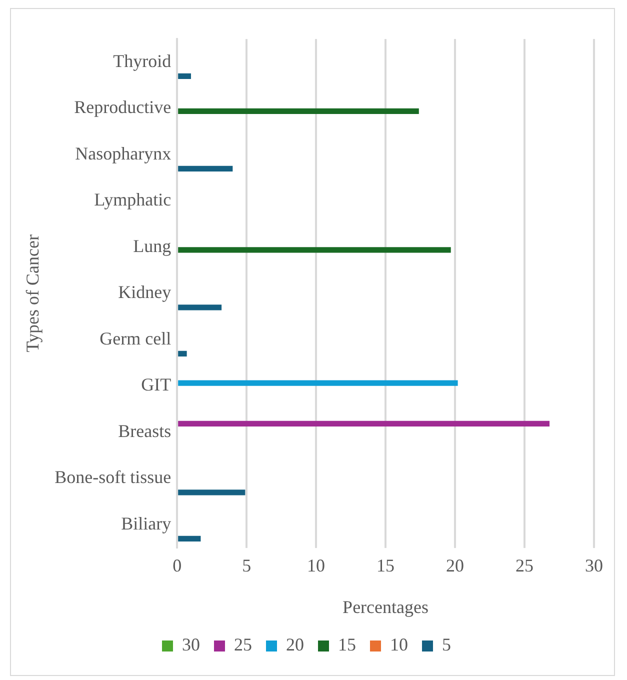  Describe the element at coordinates (525, 565) in the screenshot. I see `x-tick-label: 25` at that location.